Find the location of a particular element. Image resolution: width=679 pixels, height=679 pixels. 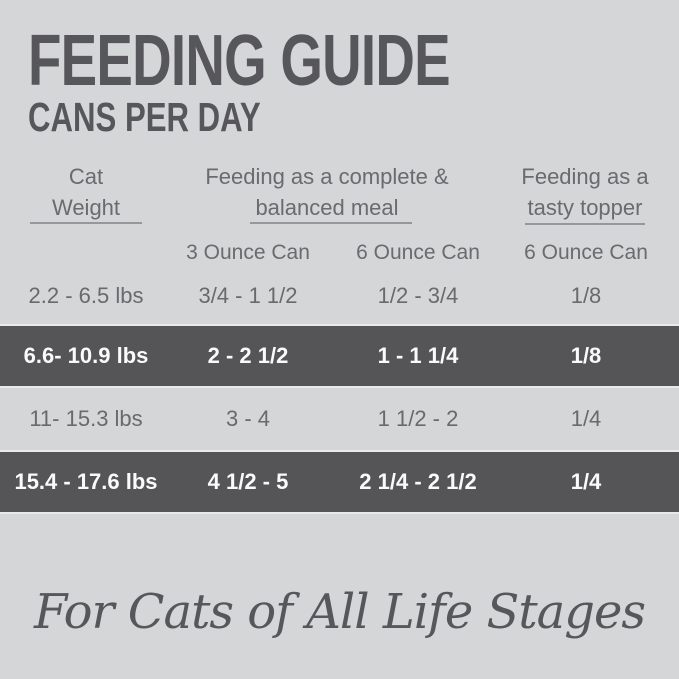

subheader-6-ounce-can-meal: 6 Ounce Can is located at coordinates (418, 252).